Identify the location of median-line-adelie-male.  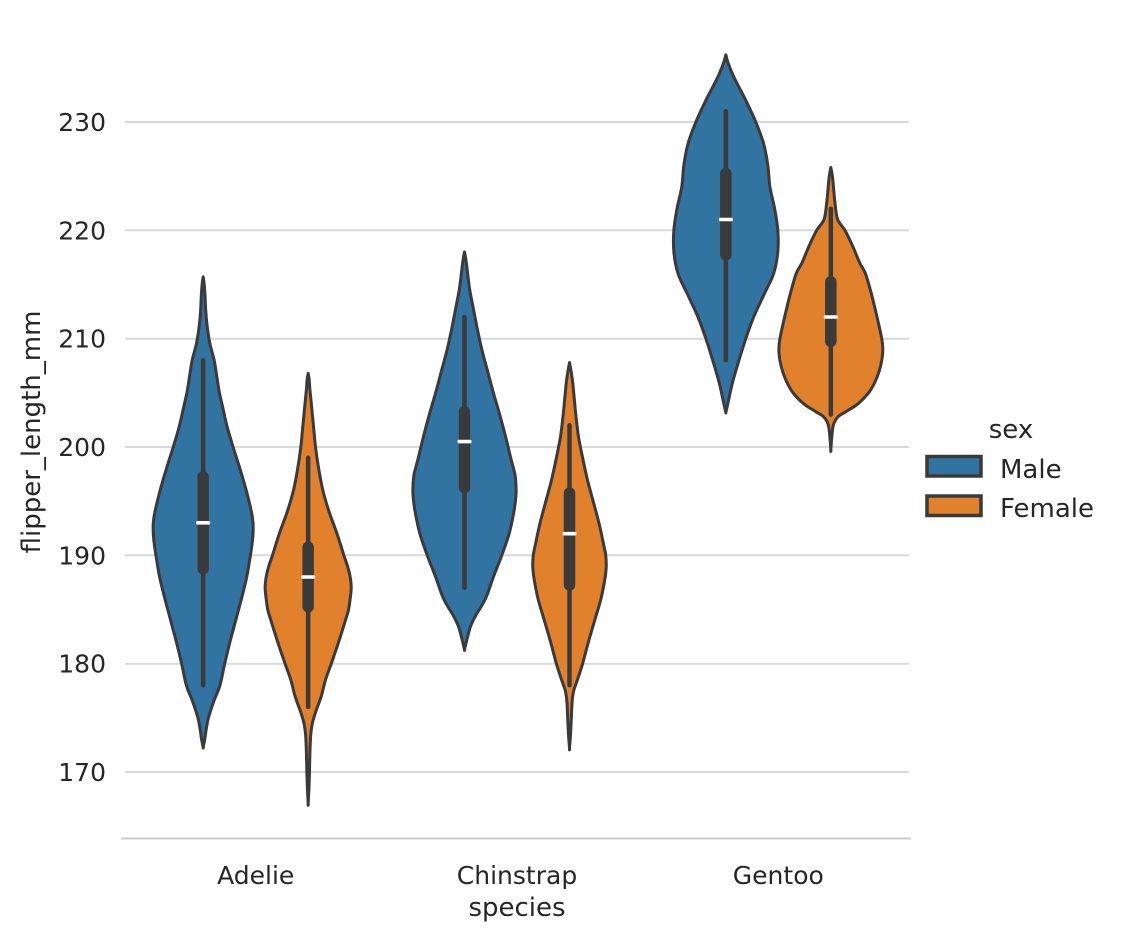
(203, 523).